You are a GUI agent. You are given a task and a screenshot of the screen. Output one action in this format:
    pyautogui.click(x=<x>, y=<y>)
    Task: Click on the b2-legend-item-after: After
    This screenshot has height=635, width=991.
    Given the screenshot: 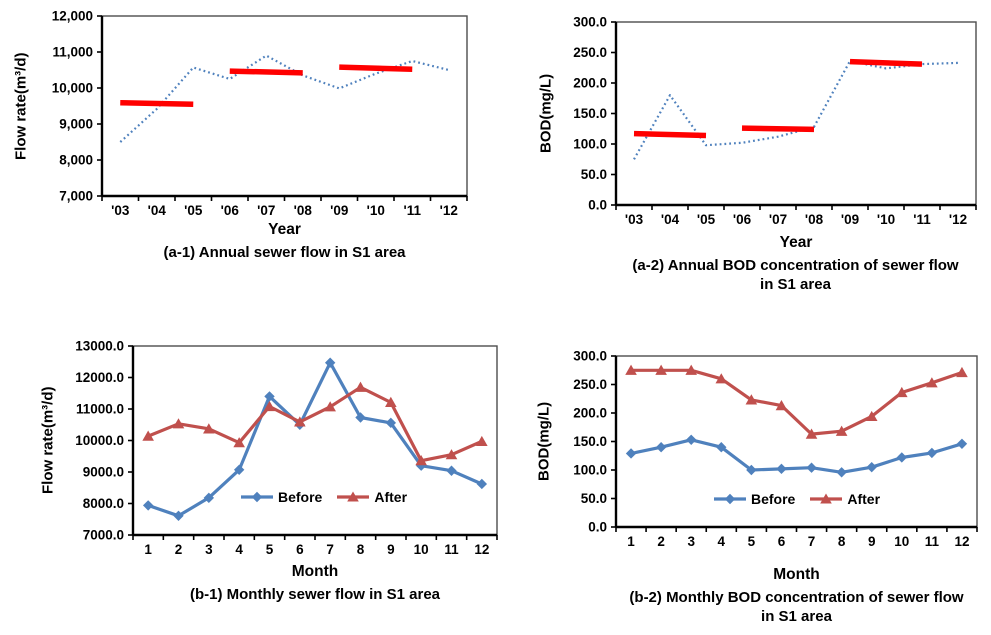 What is the action you would take?
    pyautogui.click(x=844, y=499)
    